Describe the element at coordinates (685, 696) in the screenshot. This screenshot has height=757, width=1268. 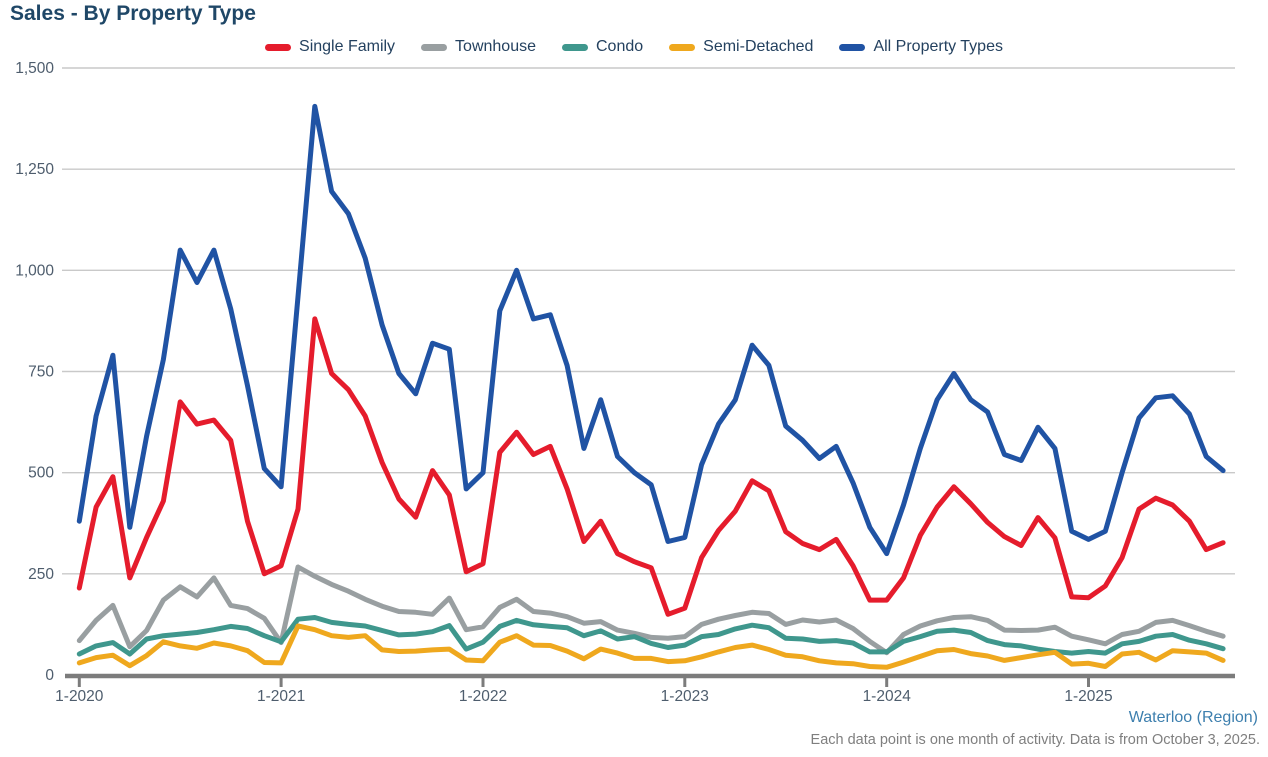
I see `x-tick-label: 1-2023` at that location.